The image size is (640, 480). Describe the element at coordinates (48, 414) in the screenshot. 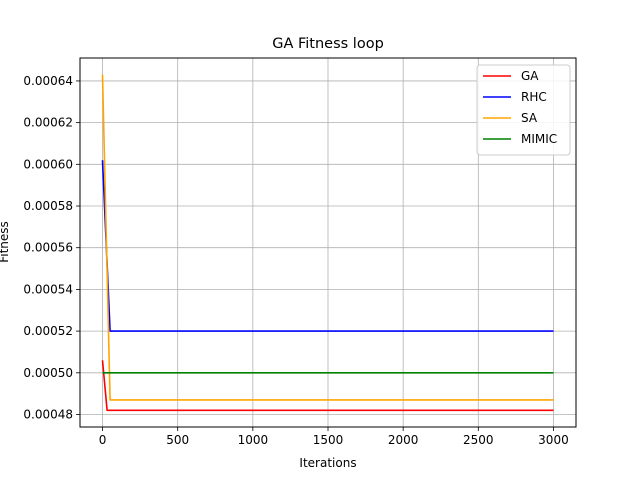

I see `y-tick-label: 0.00048` at that location.